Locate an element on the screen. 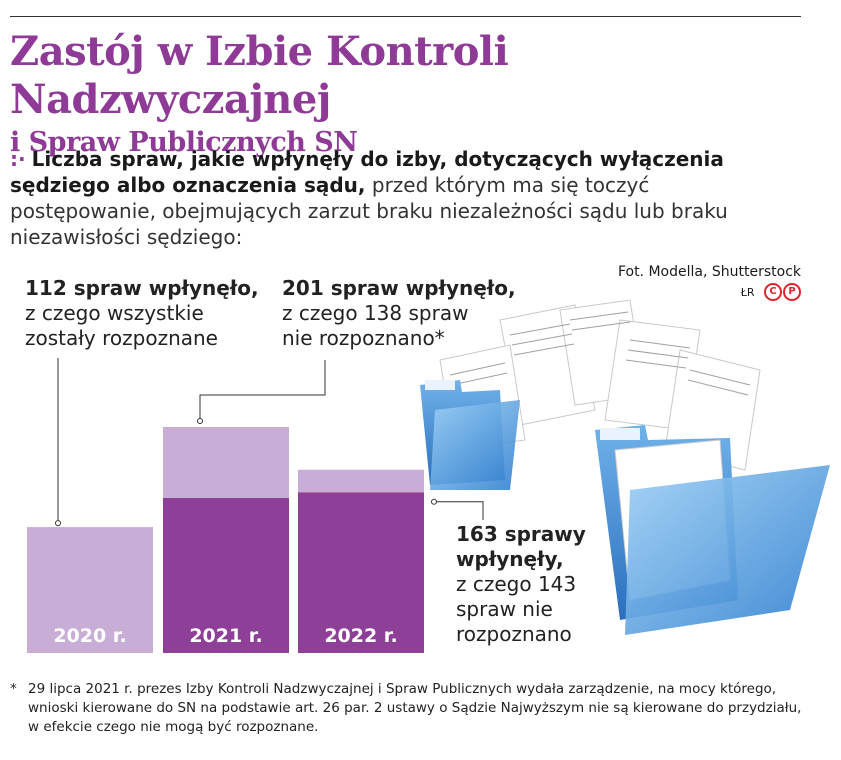 This screenshot has height=760, width=841. lead-marker: :· is located at coordinates (18, 159).